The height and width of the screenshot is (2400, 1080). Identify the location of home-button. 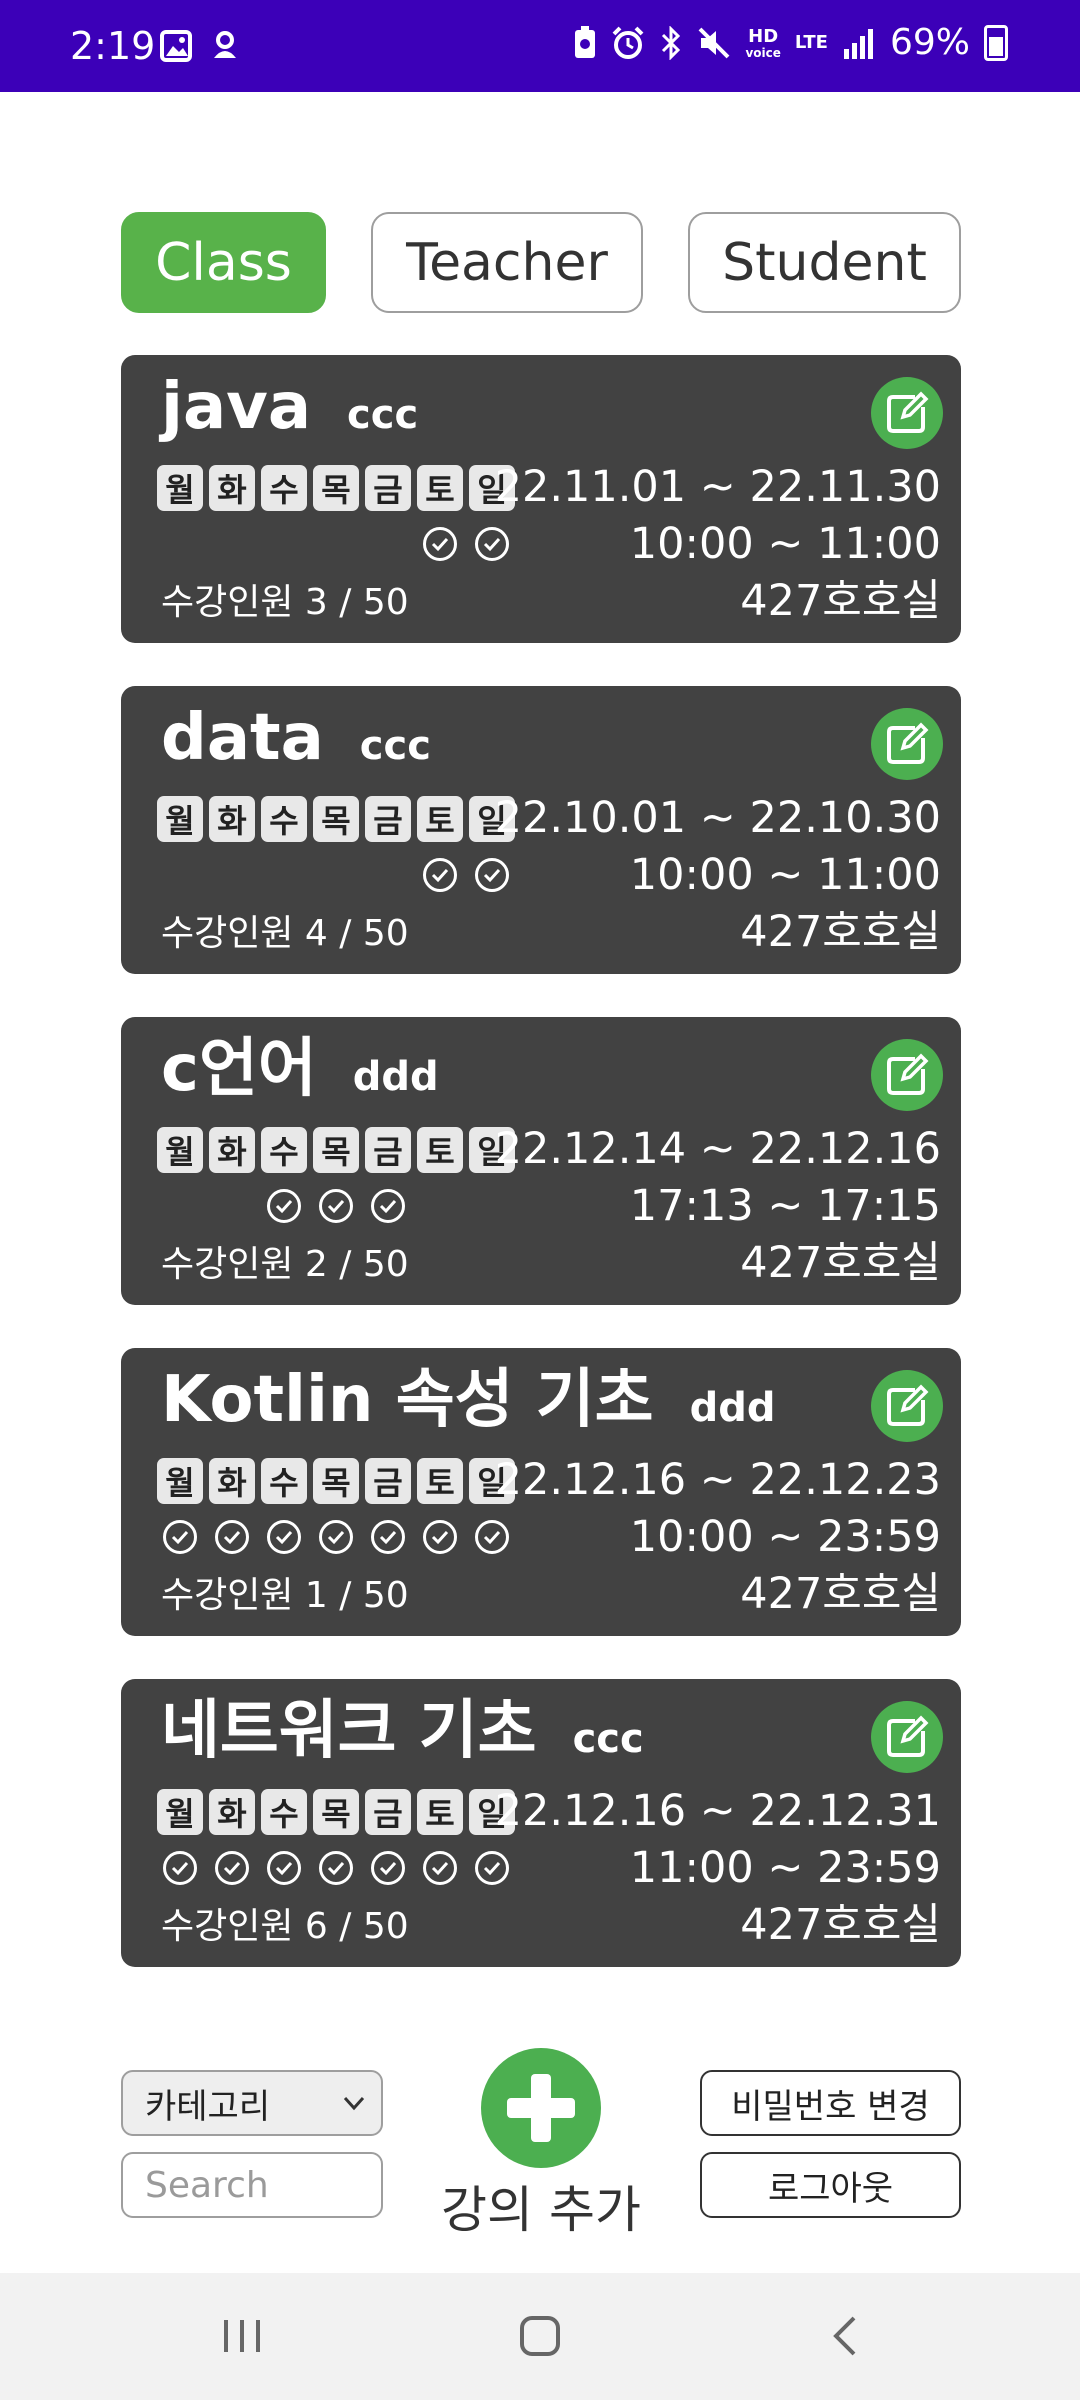
(540, 2336).